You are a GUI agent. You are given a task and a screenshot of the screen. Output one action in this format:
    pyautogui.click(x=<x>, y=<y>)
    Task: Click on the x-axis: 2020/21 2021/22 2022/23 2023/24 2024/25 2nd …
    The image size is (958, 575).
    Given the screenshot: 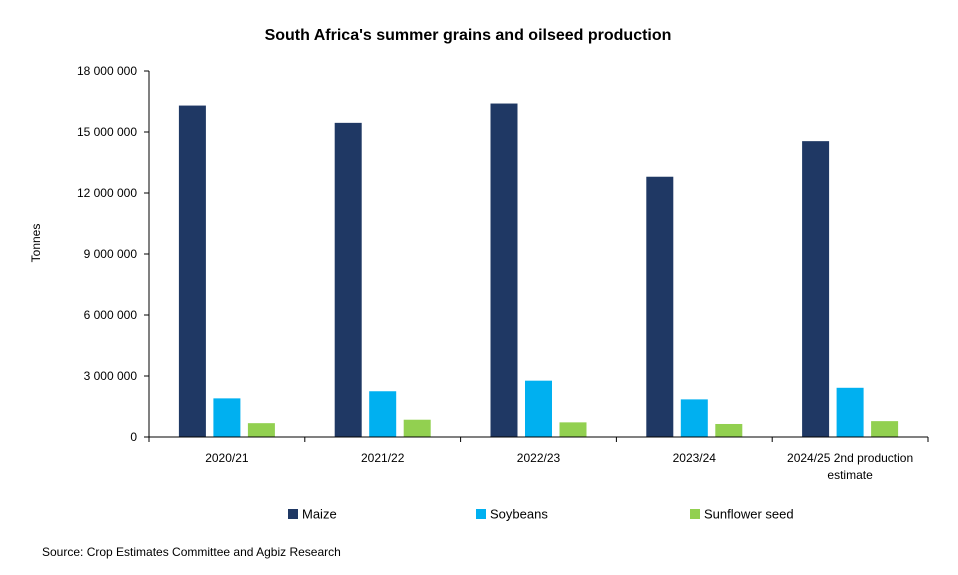 What is the action you would take?
    pyautogui.click(x=538, y=459)
    